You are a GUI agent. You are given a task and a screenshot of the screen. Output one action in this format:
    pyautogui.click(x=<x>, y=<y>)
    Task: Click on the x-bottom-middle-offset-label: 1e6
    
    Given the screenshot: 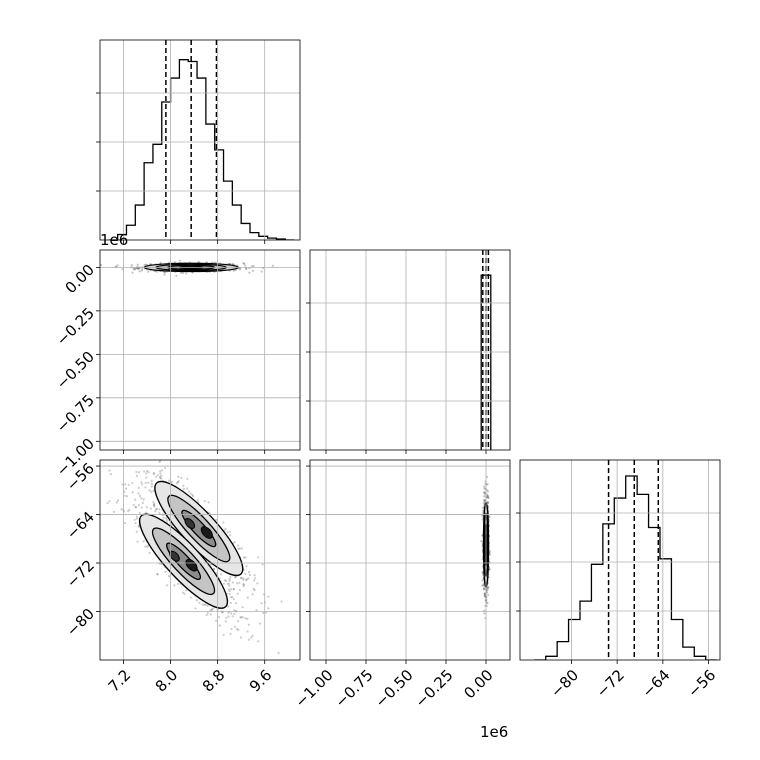 What is the action you would take?
    pyautogui.click(x=494, y=732)
    